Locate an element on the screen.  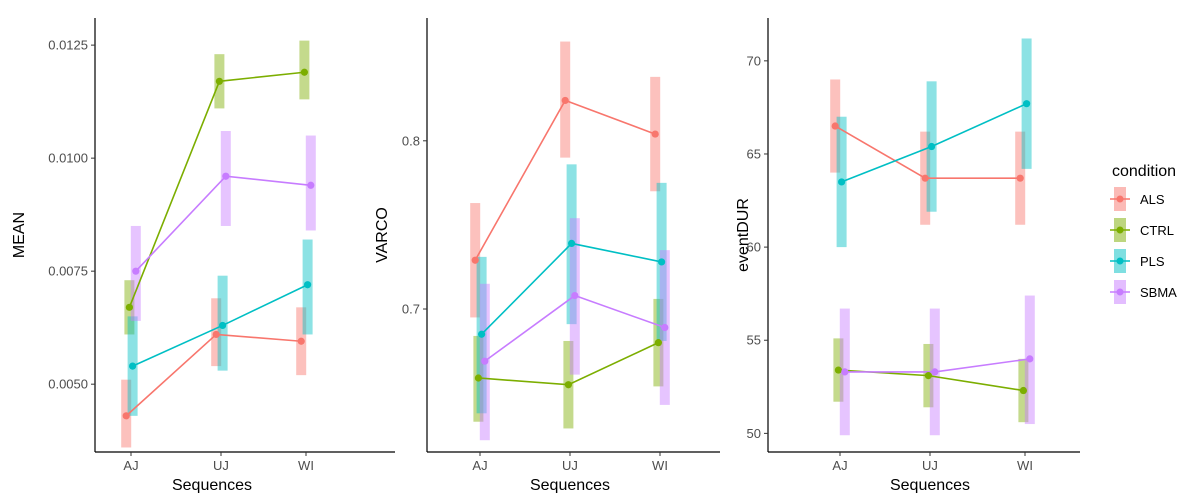
y-tick-label: 0.0125 is located at coordinates (68, 45).